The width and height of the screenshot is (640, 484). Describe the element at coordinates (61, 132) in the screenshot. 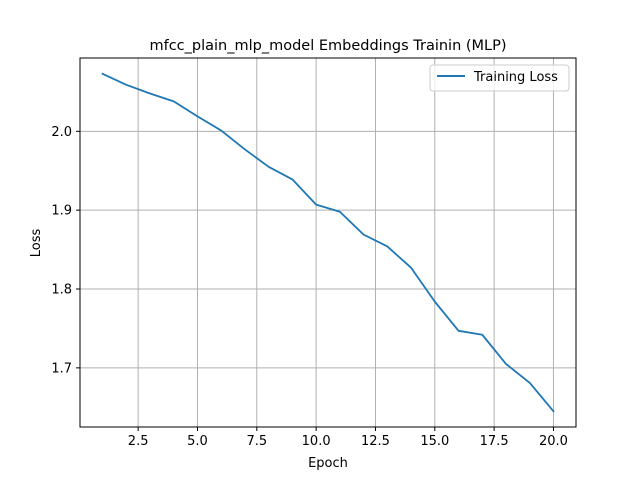

I see `y-tick-label: 2.0` at that location.